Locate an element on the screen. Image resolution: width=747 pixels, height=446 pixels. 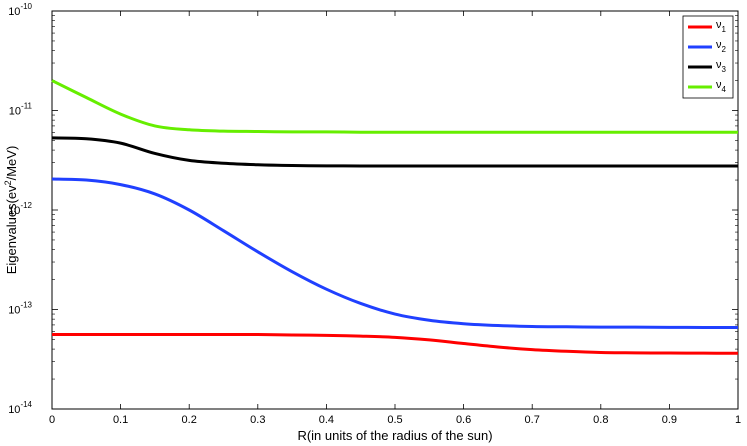
y-axis-title: Eigenvalues(ev2/MeV) is located at coordinates (11, 210).